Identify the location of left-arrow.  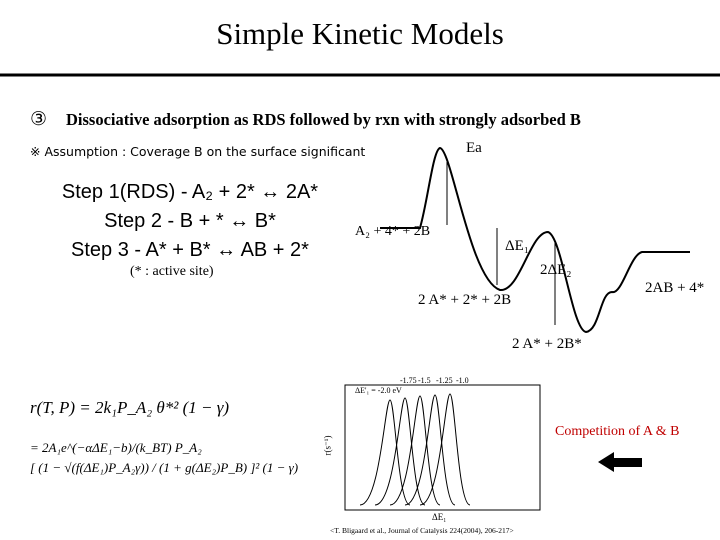
(620, 462).